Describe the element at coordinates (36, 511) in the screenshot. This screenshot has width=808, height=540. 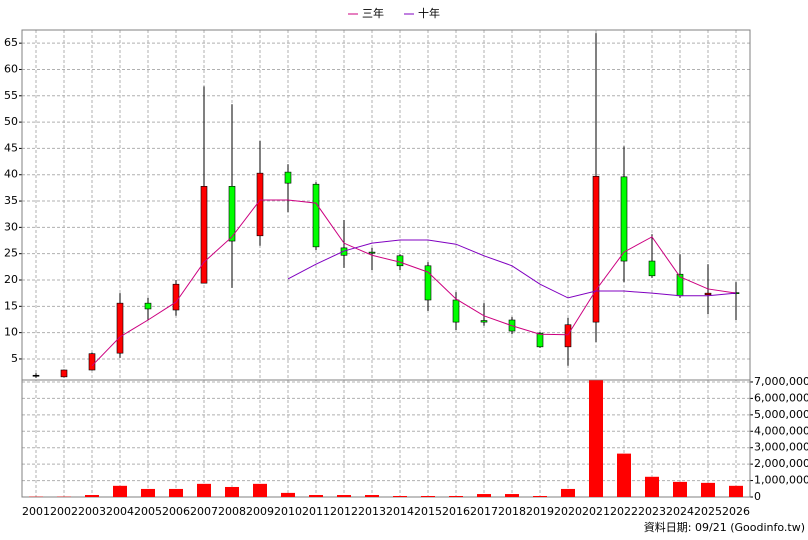
I see `x-tick-label: 2001` at that location.